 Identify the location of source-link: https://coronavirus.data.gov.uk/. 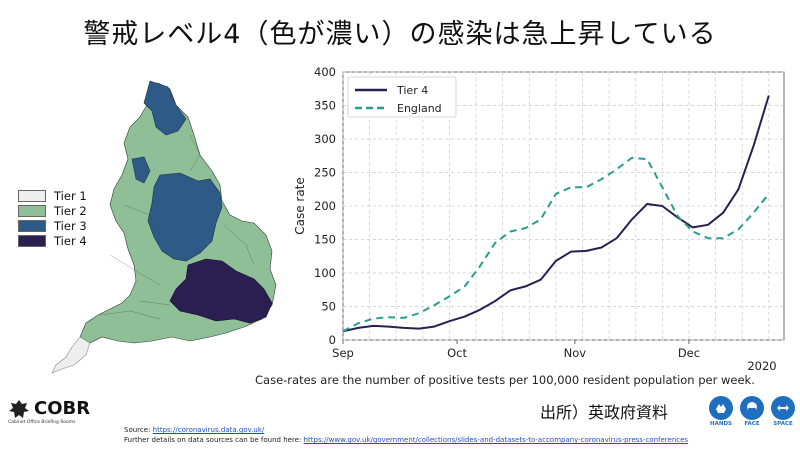
(208, 430).